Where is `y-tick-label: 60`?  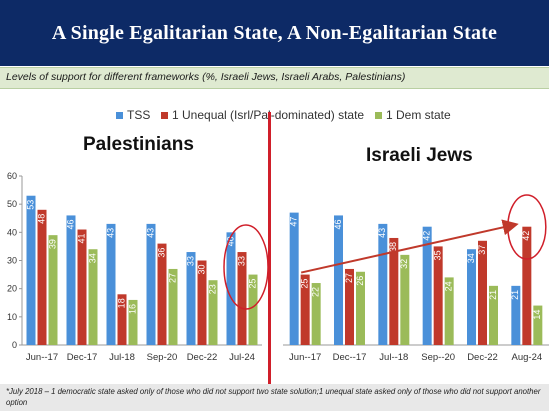
y-tick-label: 60 is located at coordinates (12, 176).